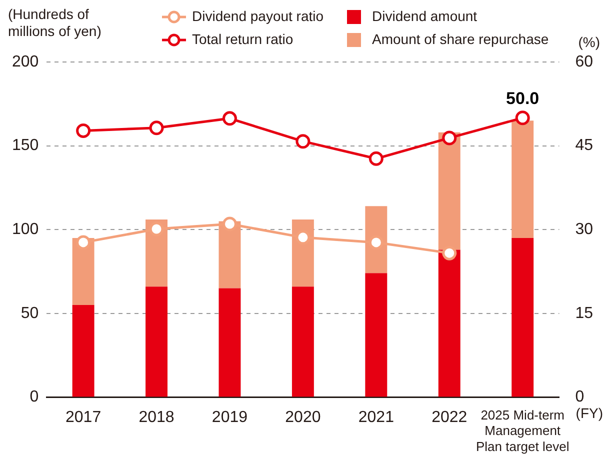 The image size is (605, 460). I want to click on legend-label: Dividend payout ratio, so click(258, 16).